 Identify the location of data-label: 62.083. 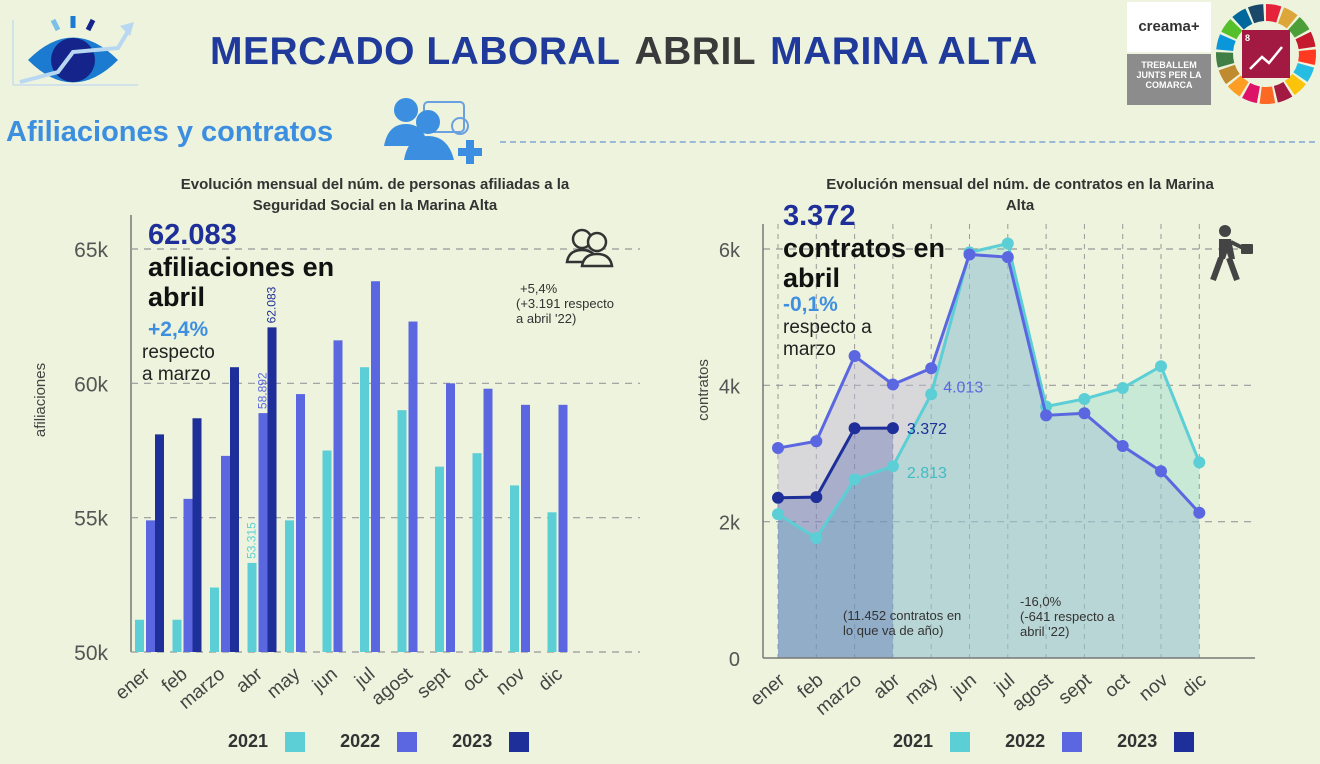
(272, 304).